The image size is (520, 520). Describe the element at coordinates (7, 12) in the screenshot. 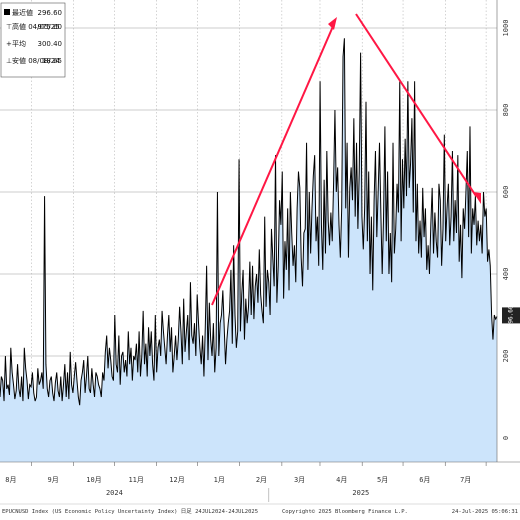

I see `legend-line-swatch` at that location.